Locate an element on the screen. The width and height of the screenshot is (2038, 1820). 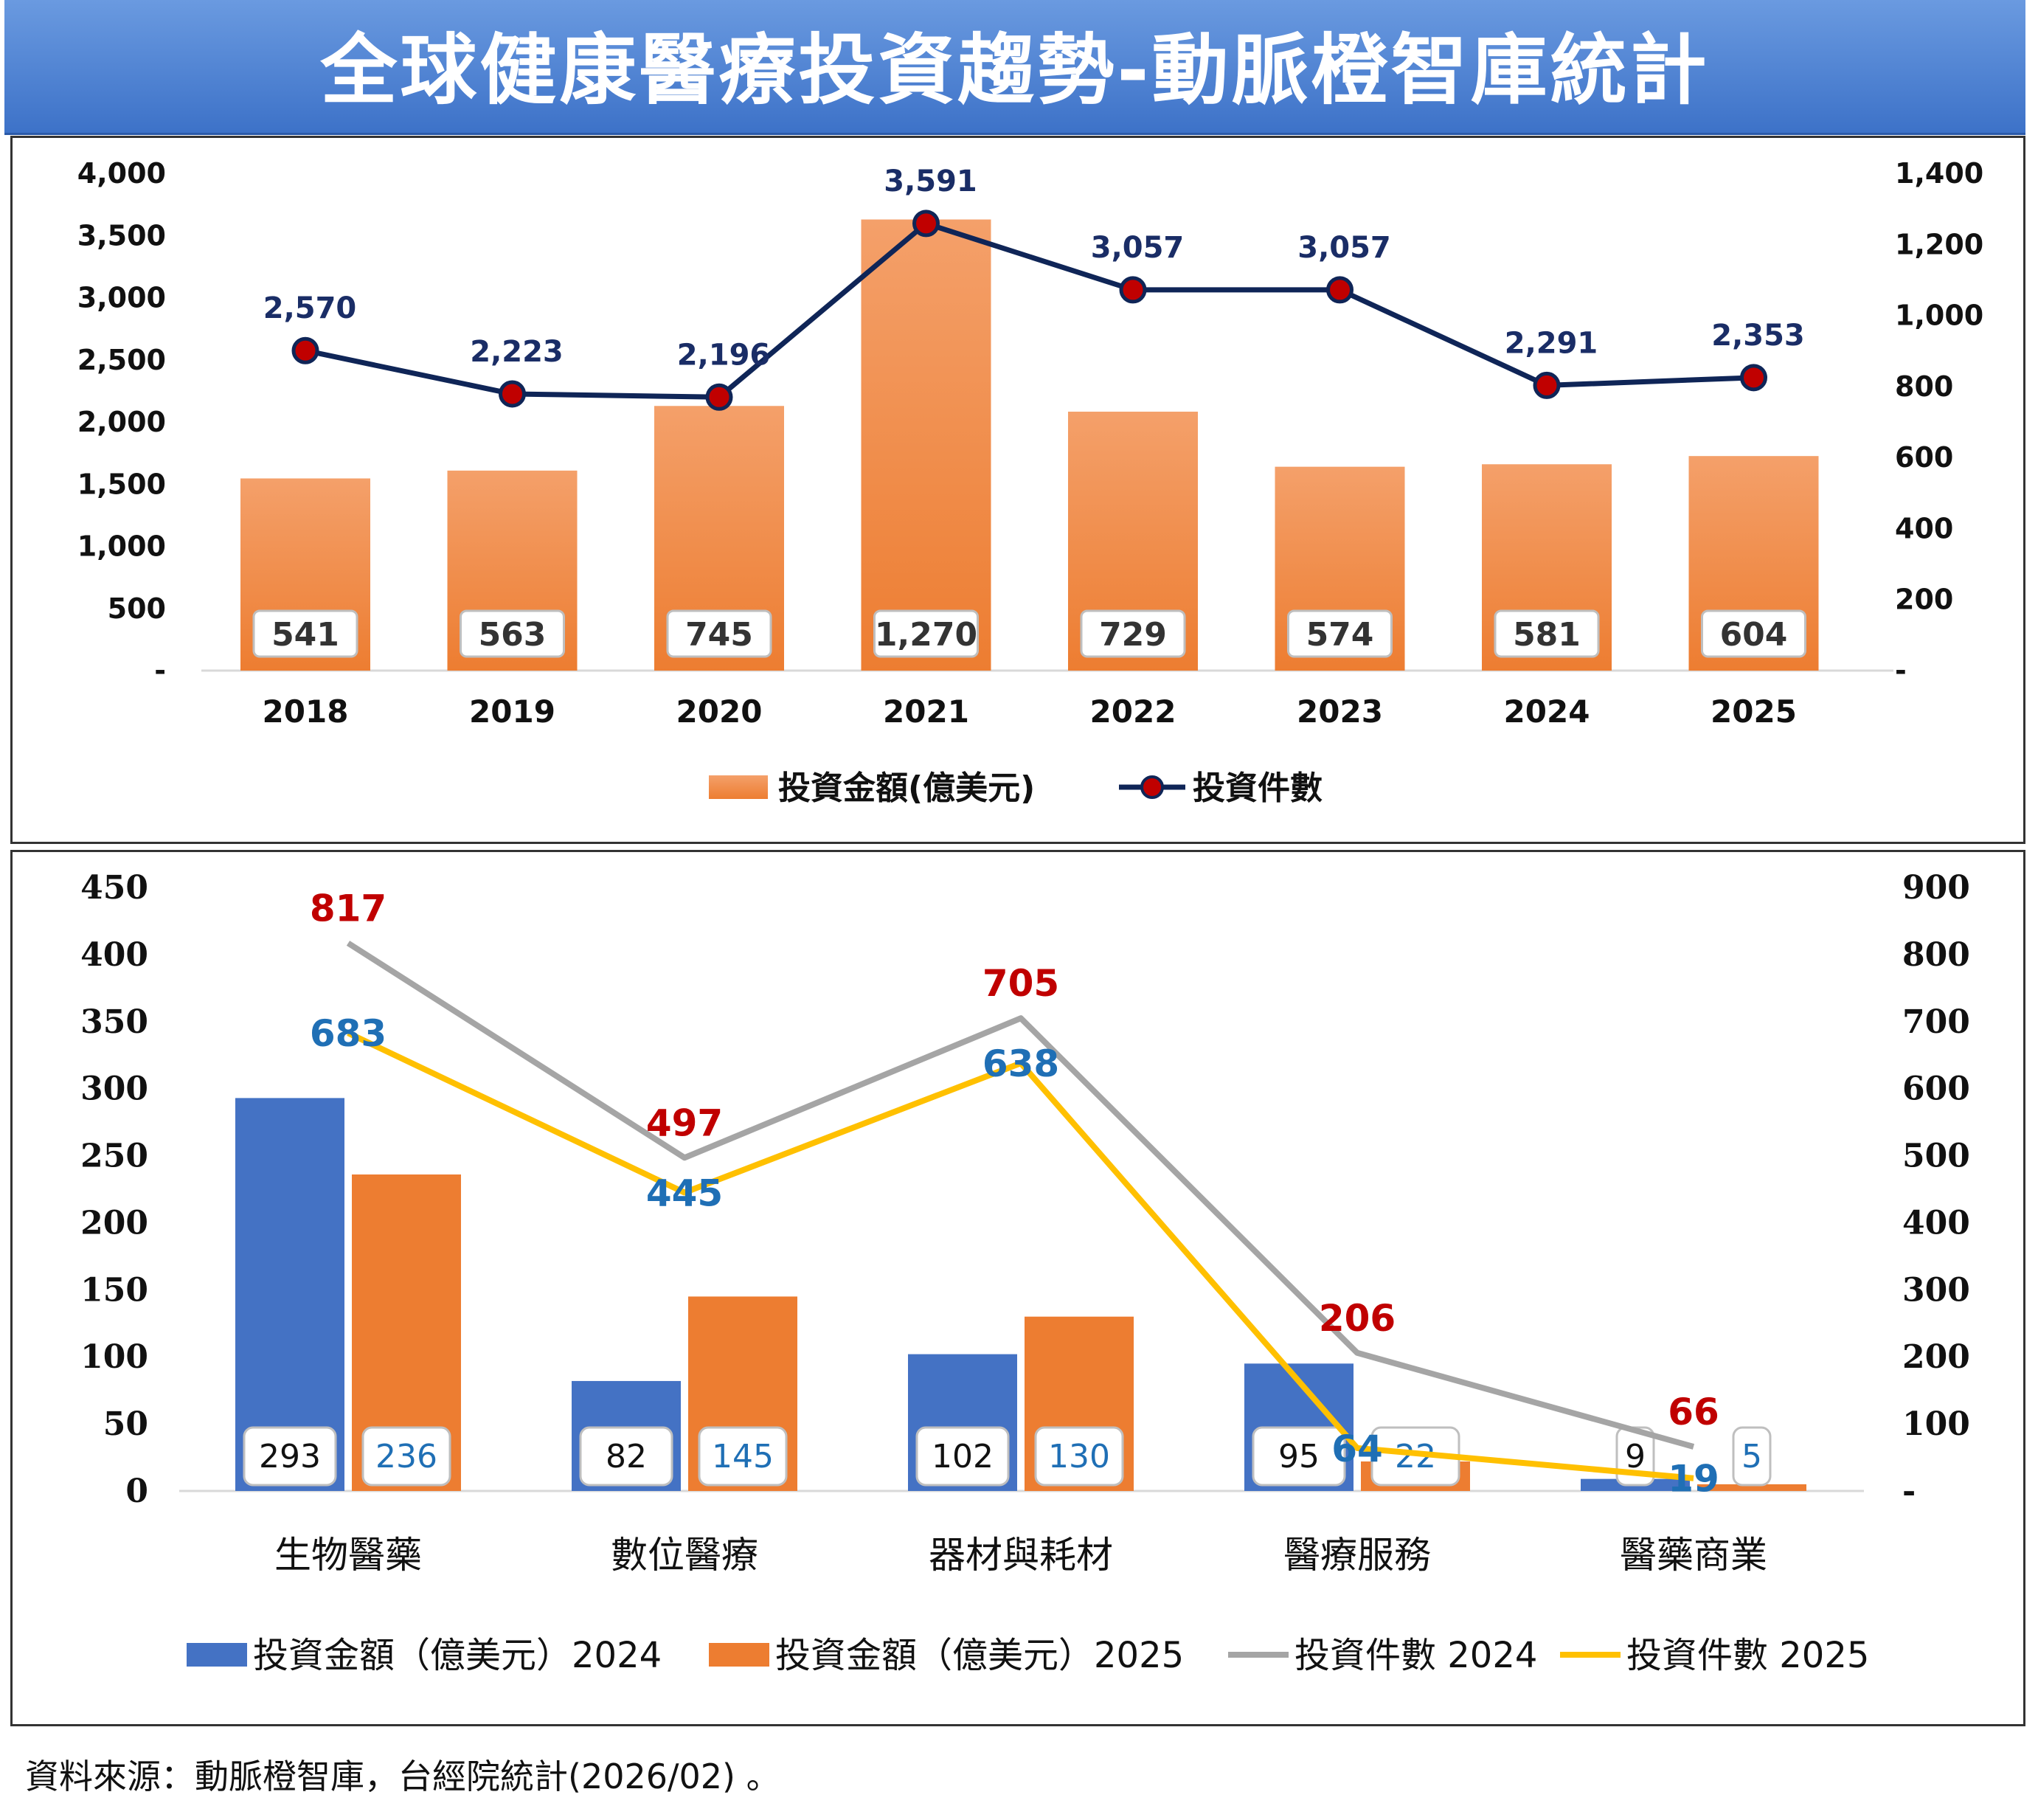
left-axis-tick-label: 250 is located at coordinates (114, 1156).